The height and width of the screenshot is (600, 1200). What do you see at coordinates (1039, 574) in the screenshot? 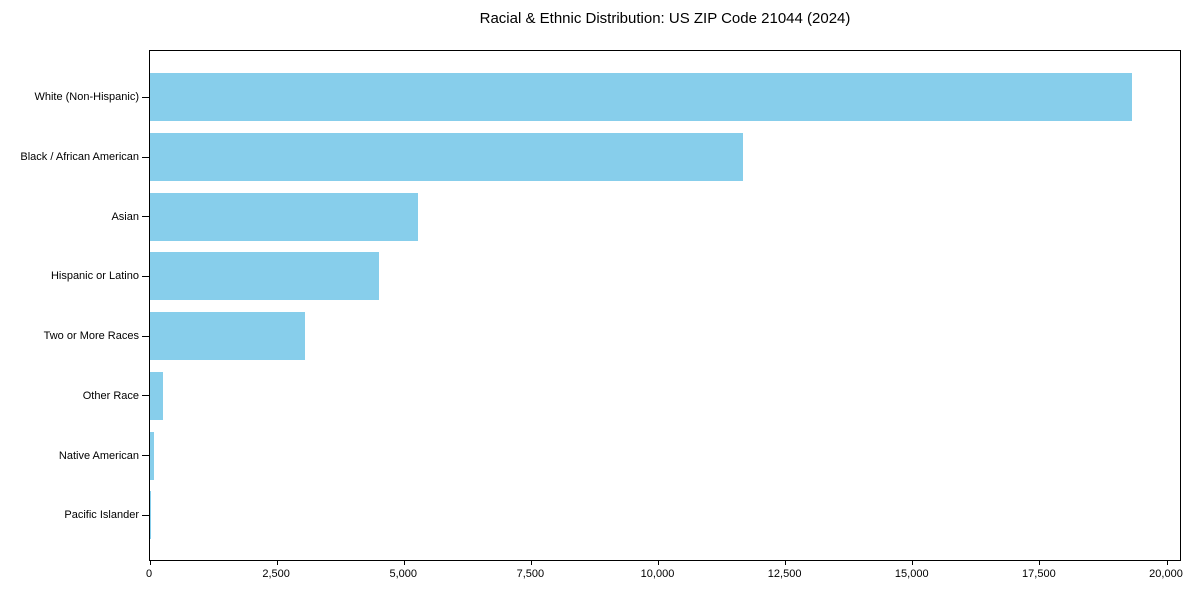
I see `x-tick-label-17500: 17,500` at bounding box center [1039, 574].